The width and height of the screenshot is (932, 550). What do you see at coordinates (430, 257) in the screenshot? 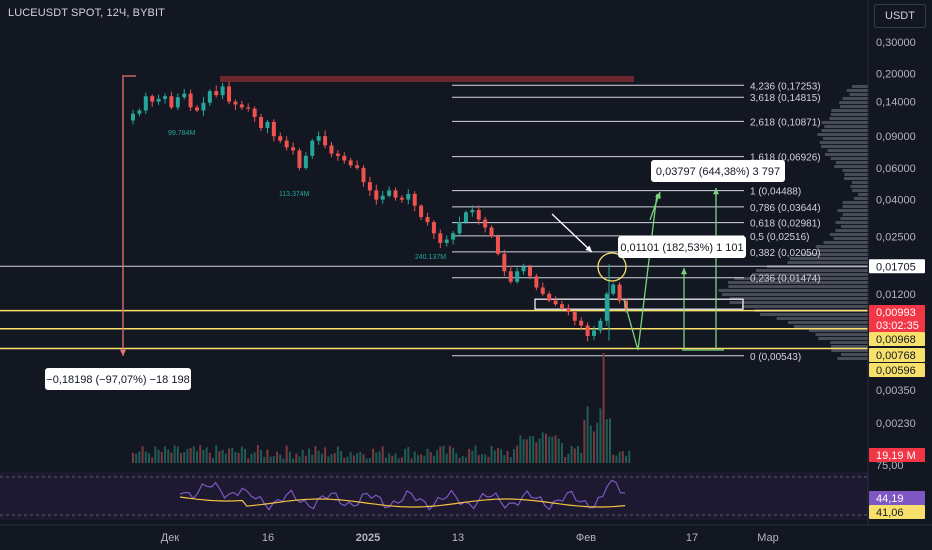
I see `vp-marker-label: 240.137M` at bounding box center [430, 257].